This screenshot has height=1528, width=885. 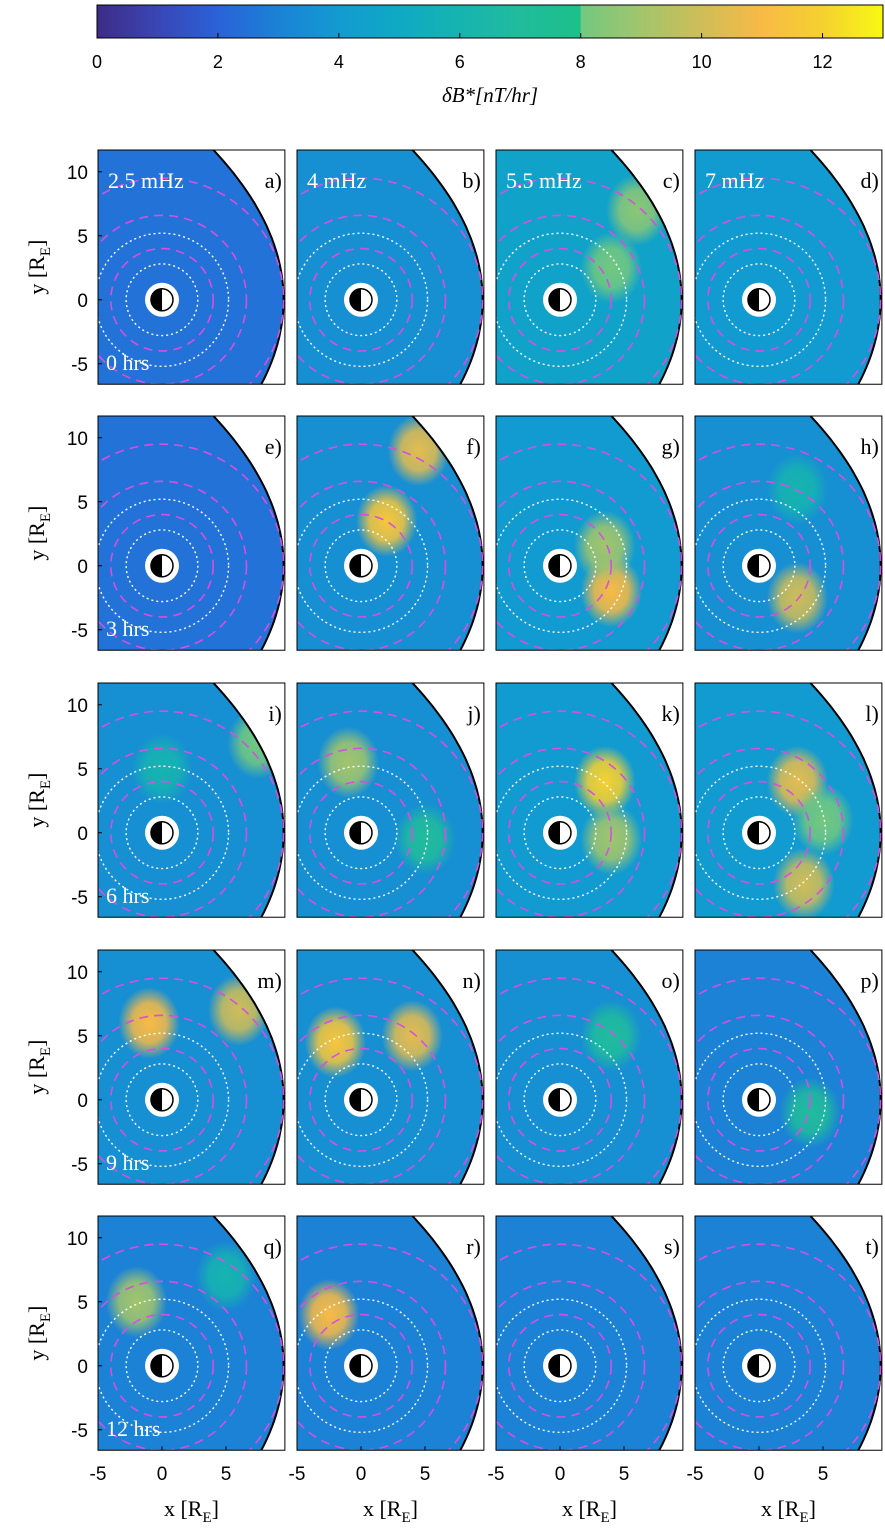 I want to click on panel-label: q), so click(x=273, y=1246).